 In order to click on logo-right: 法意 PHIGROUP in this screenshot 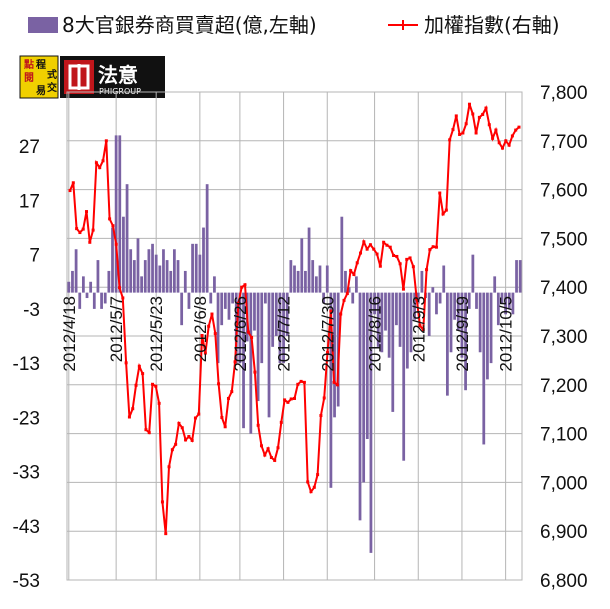, I will do `click(112, 77)`.